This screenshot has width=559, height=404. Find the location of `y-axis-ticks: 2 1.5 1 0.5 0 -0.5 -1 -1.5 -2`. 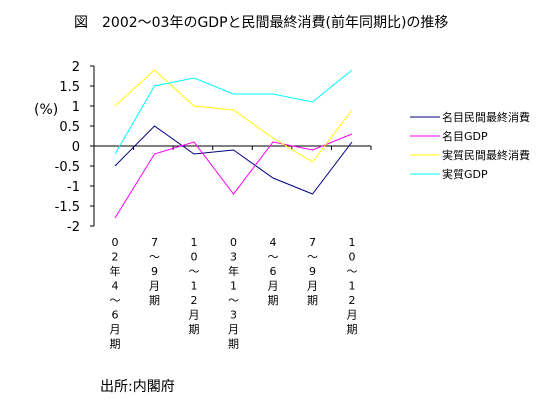

y-axis-ticks: 2 1.5 1 0.5 0 -0.5 -1 -1.5 -2 is located at coordinates (74, 147).